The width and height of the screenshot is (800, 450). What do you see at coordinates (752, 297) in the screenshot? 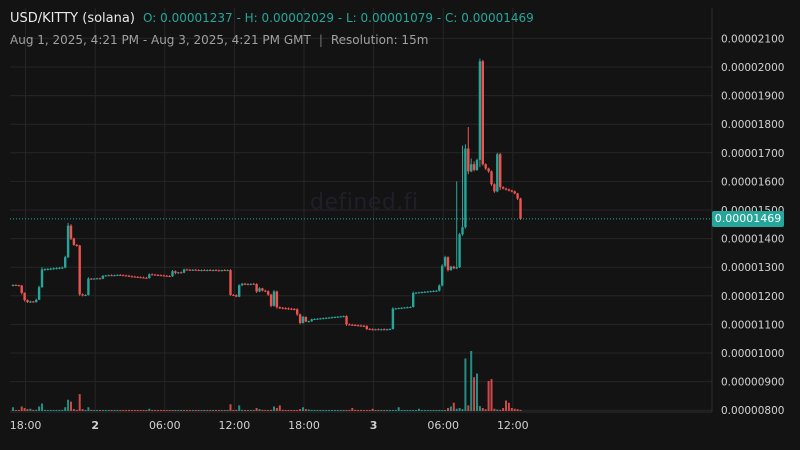
I see `y-tick-label: 0.00001200` at bounding box center [752, 297].